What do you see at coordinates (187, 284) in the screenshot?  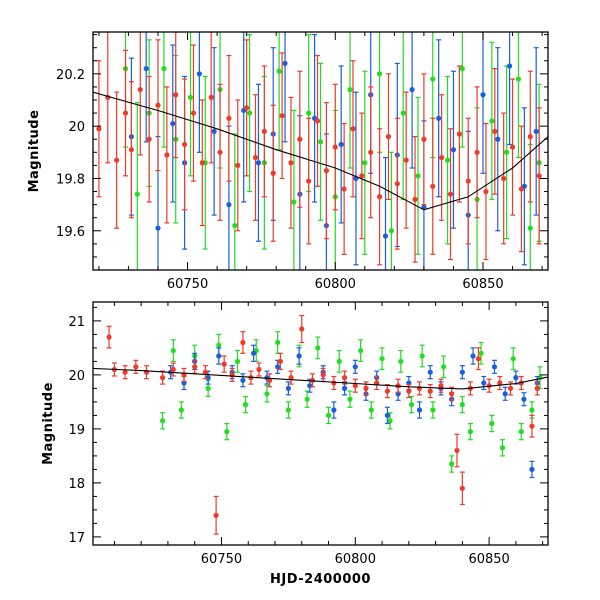 I see `x-tick-label: 60750` at bounding box center [187, 284].